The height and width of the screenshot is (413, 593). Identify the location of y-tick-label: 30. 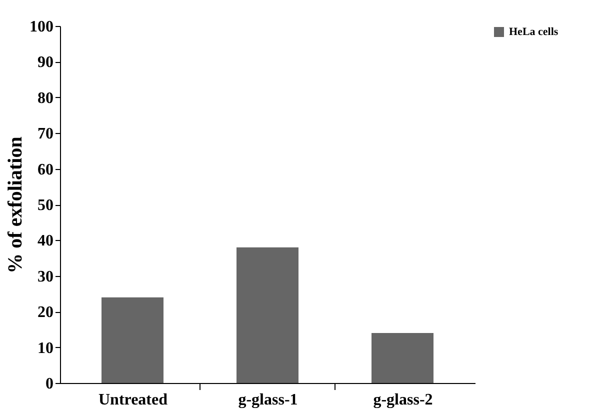
(46, 277).